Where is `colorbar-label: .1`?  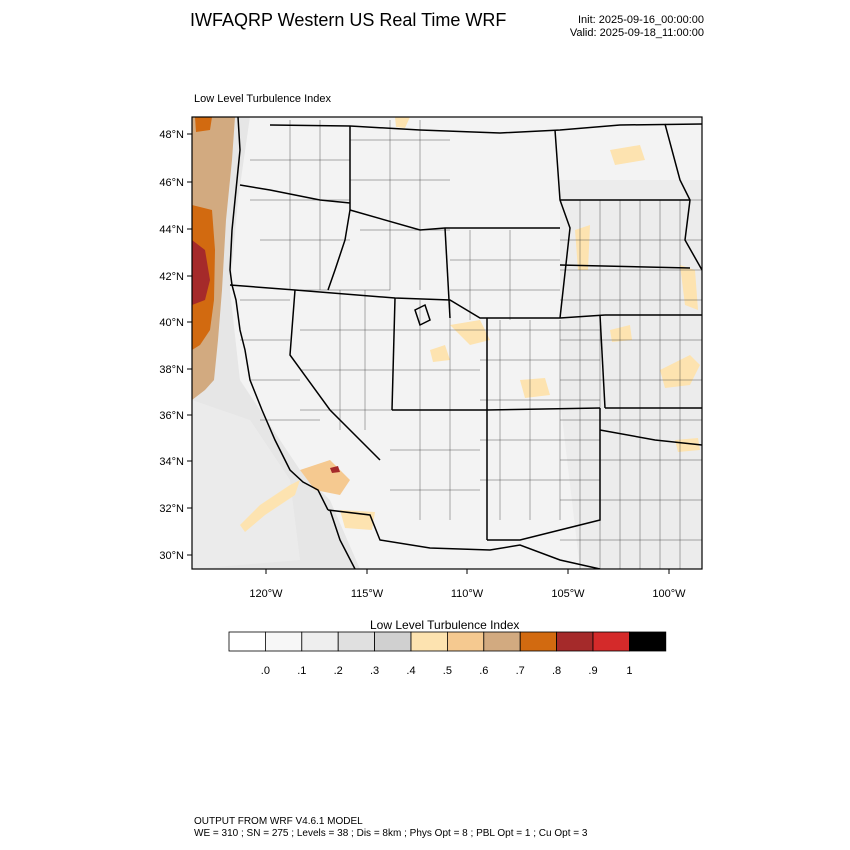 colorbar-label: .1 is located at coordinates (301, 671).